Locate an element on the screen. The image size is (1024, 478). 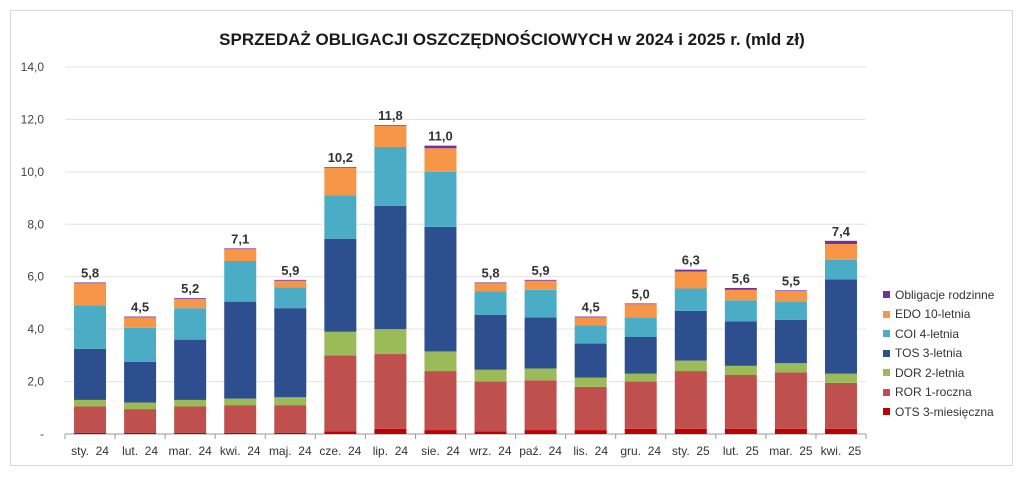
x-tick-label: paź. 24 is located at coordinates (540, 451).